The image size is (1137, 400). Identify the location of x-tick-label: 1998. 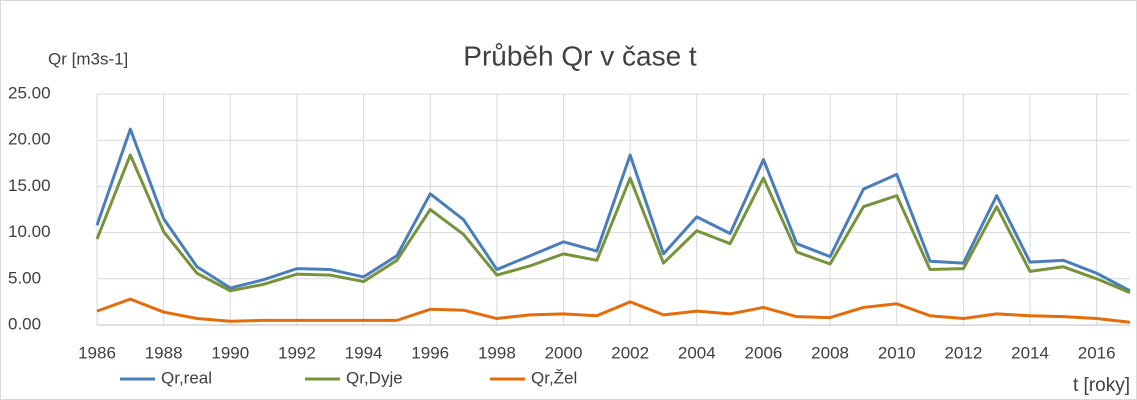
(497, 352).